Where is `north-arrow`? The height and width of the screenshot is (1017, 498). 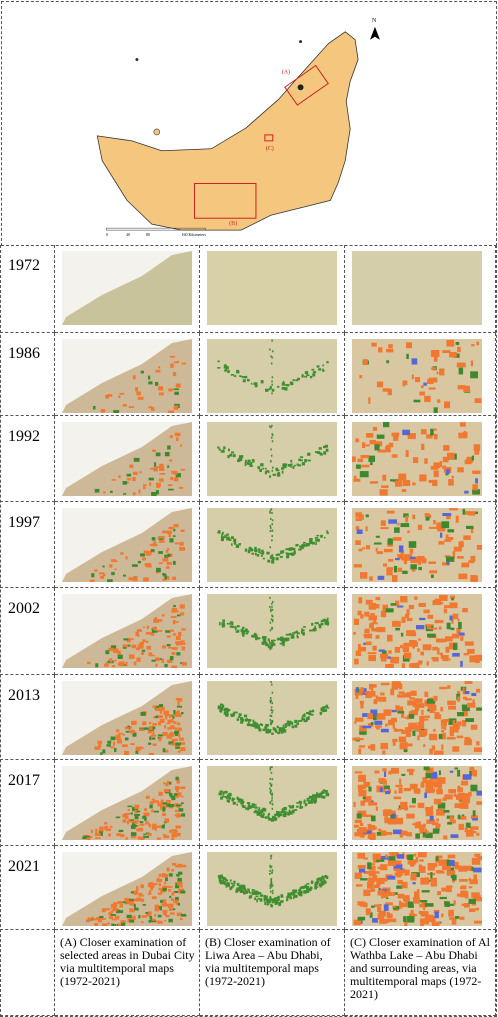 north-arrow is located at coordinates (375, 33).